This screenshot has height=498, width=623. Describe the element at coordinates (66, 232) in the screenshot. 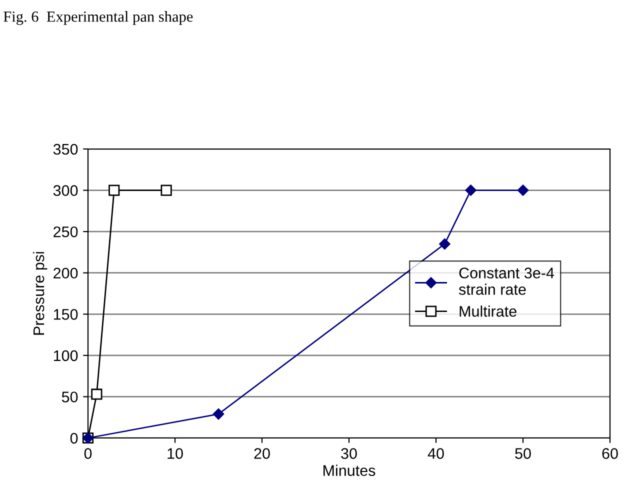

I see `y-tick-label: 250` at that location.